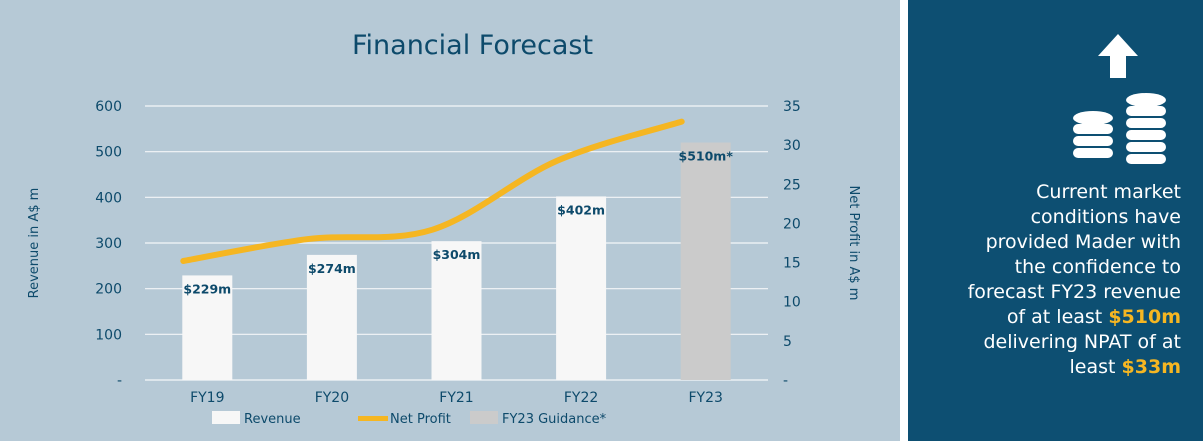 Image resolution: width=1203 pixels, height=441 pixels. I want to click on y2-tick-label: -, so click(785, 381).